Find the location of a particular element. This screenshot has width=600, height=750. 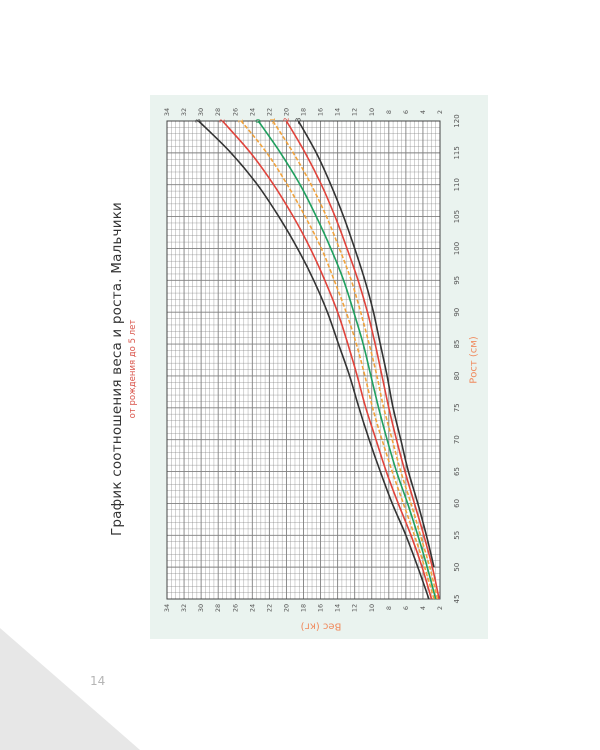

y-tick-label-bottom: 20 is located at coordinates (286, 608).